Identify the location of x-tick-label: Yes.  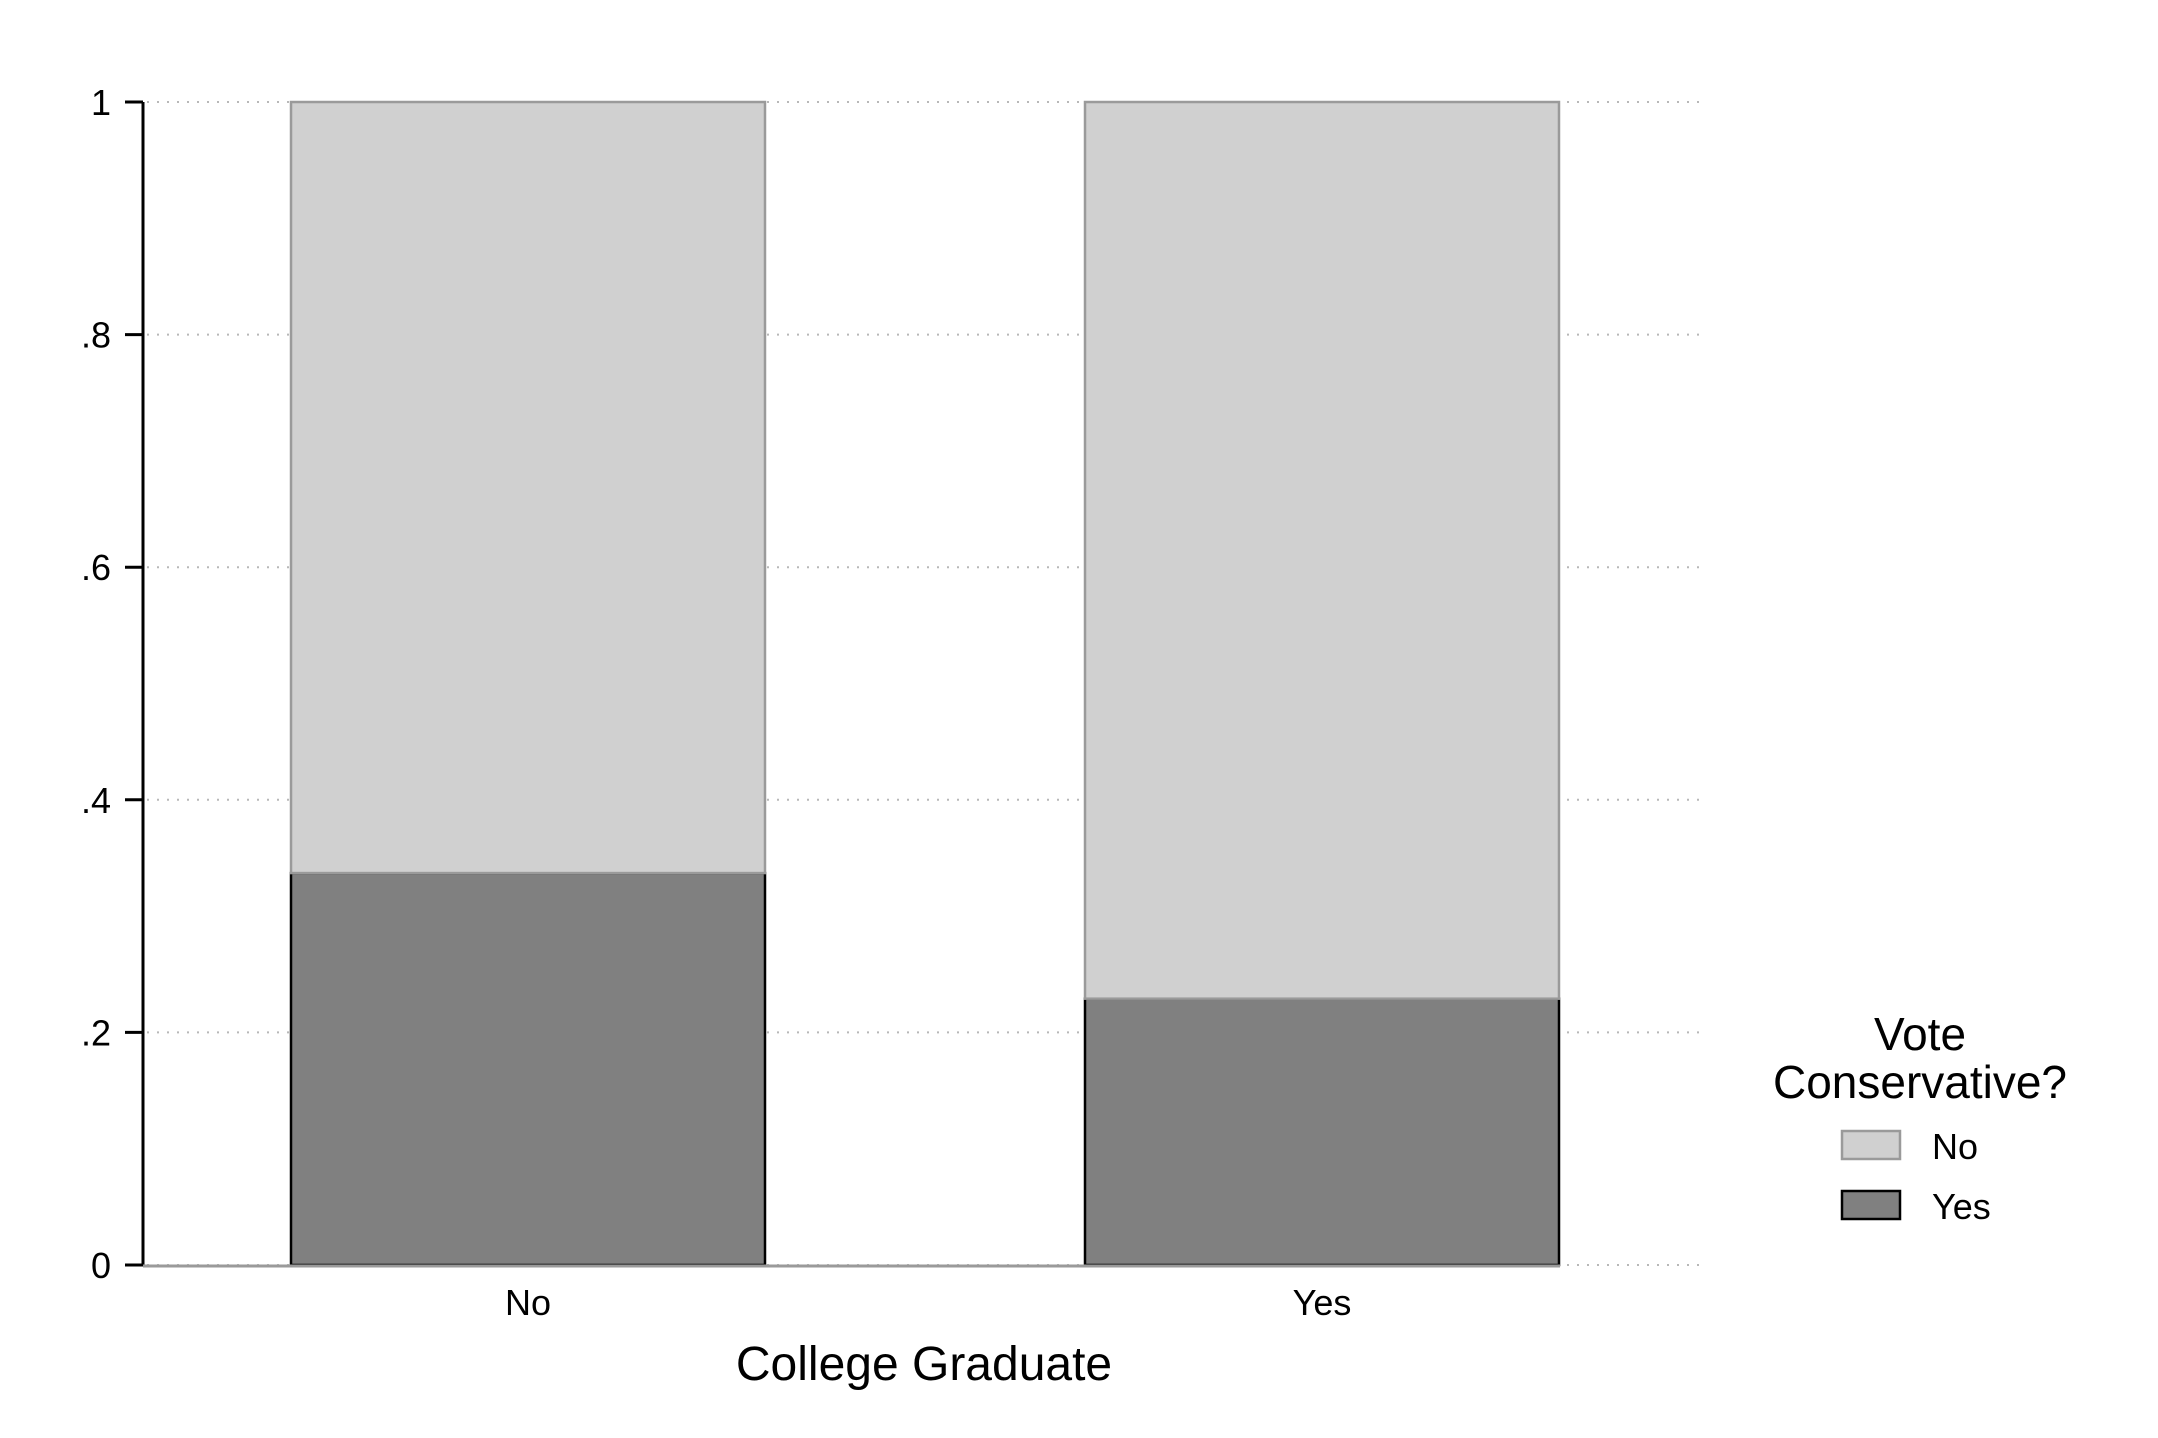
(1322, 1302).